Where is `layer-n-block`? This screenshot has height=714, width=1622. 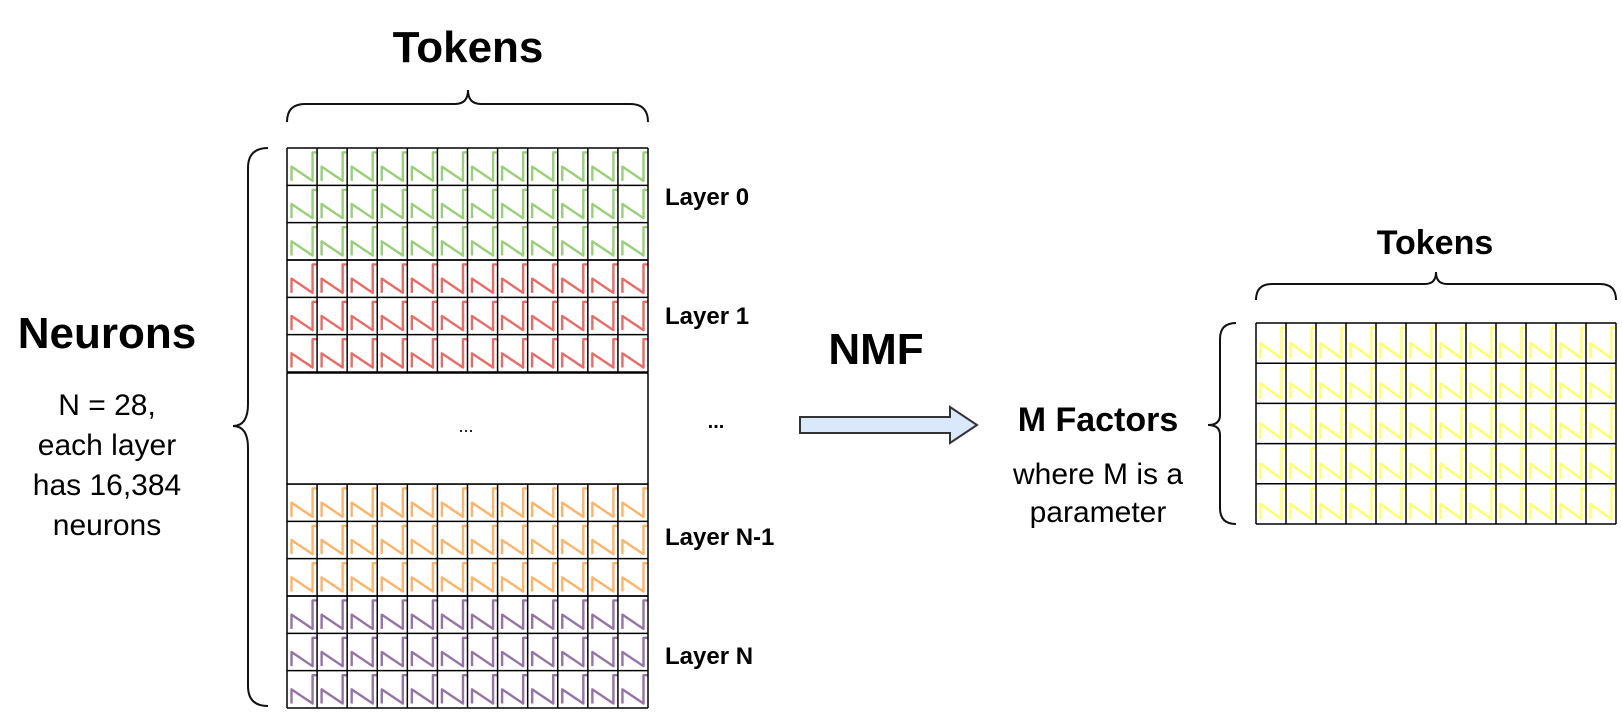 layer-n-block is located at coordinates (467, 652).